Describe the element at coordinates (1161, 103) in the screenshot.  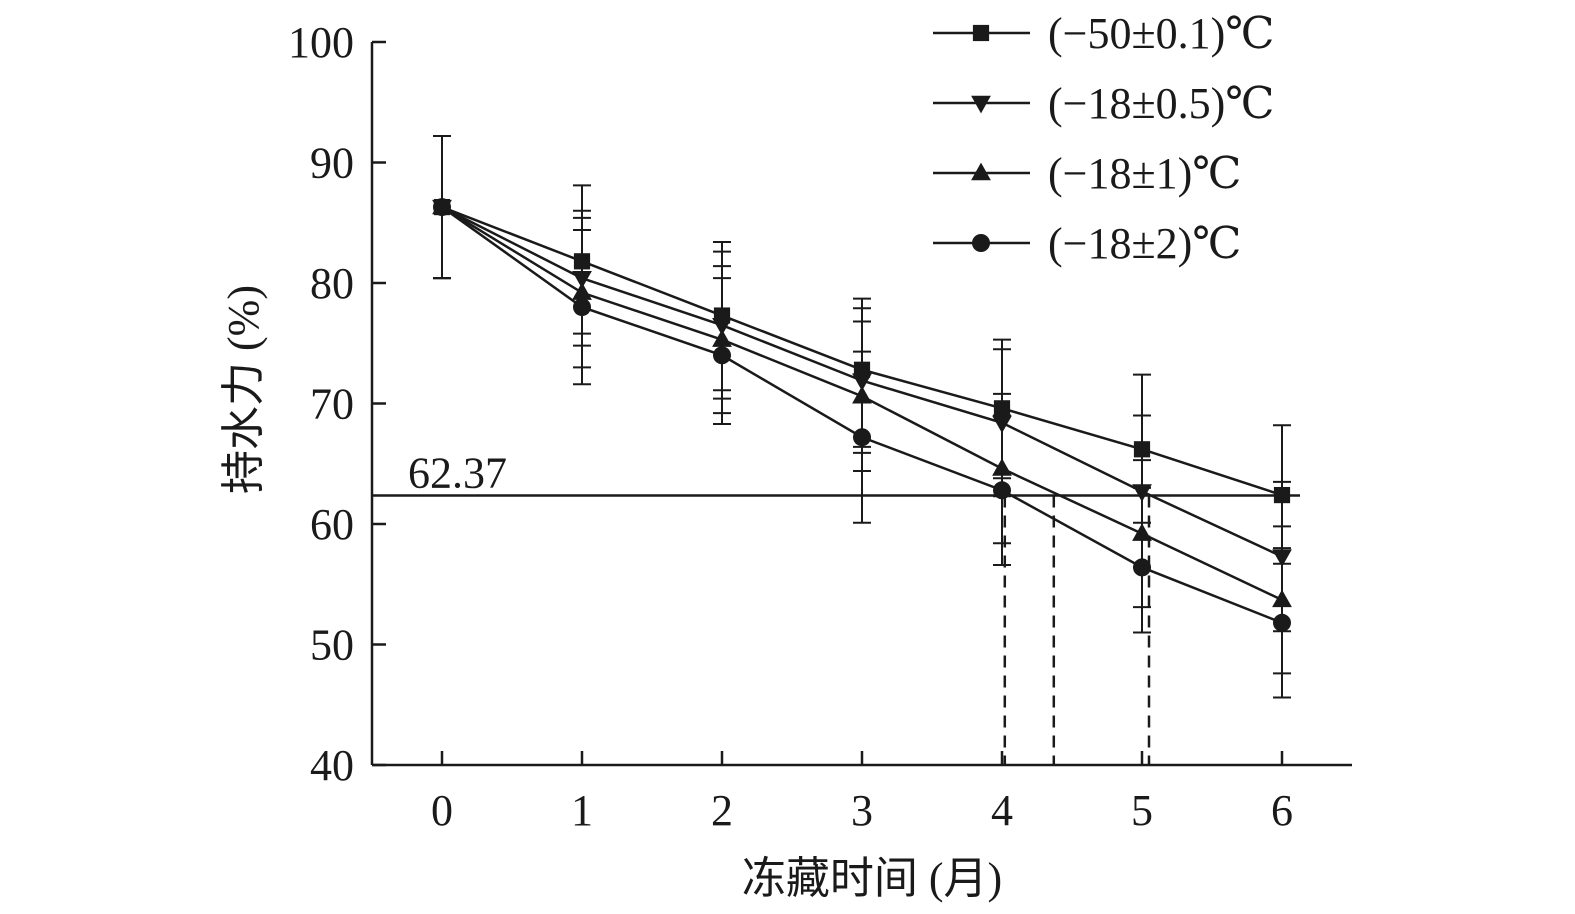
I see `legend-label: (−18±0.5)℃` at that location.